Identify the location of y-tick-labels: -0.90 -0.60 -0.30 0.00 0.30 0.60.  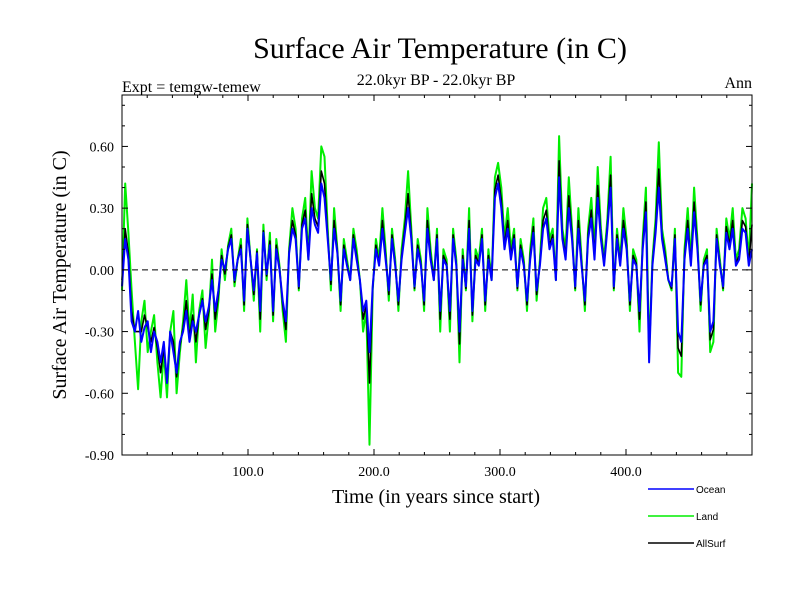
(99, 302).